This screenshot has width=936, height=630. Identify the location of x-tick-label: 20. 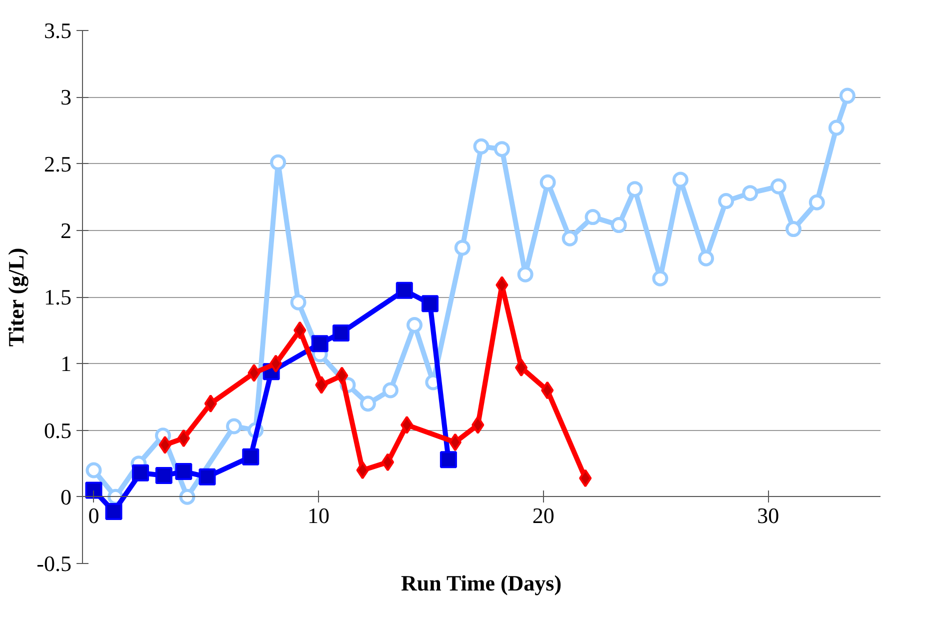
(543, 515).